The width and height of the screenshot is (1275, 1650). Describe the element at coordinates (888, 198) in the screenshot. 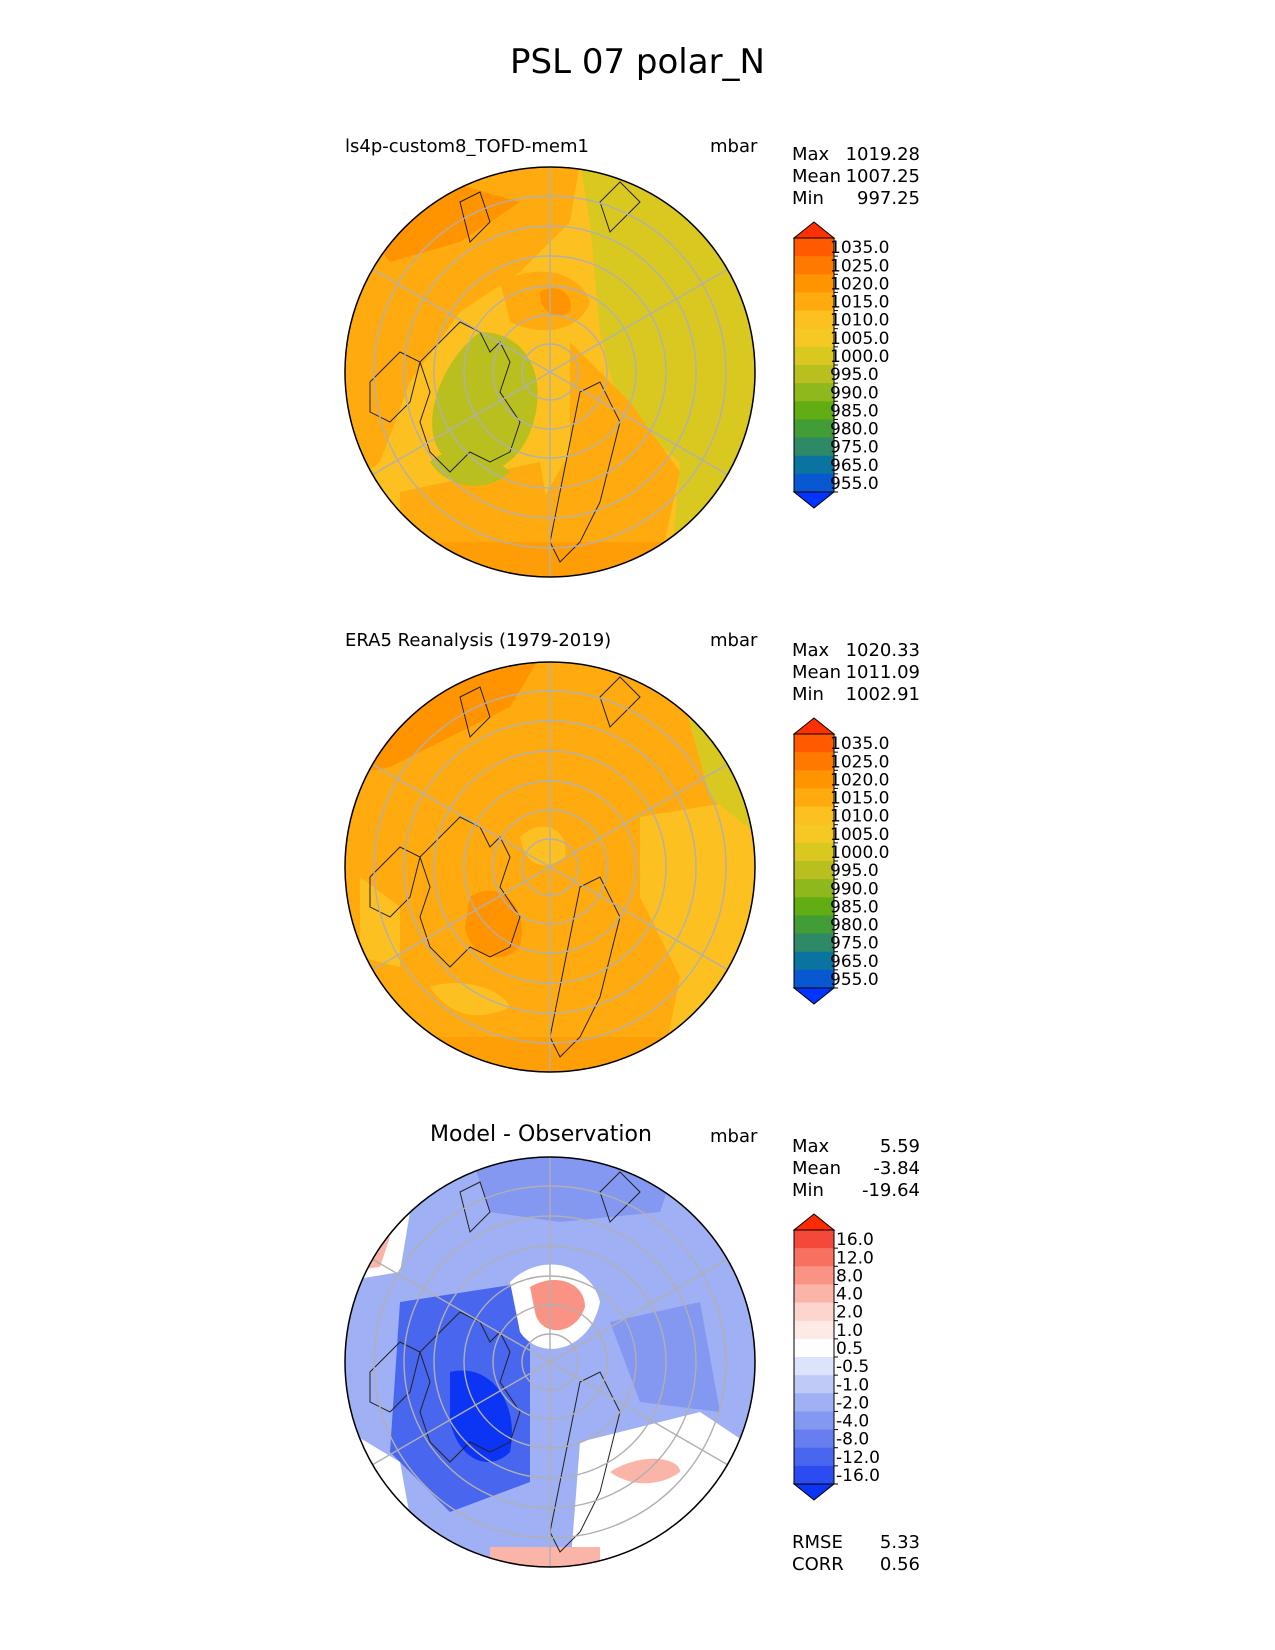

I see `stat-value: 997.25` at that location.